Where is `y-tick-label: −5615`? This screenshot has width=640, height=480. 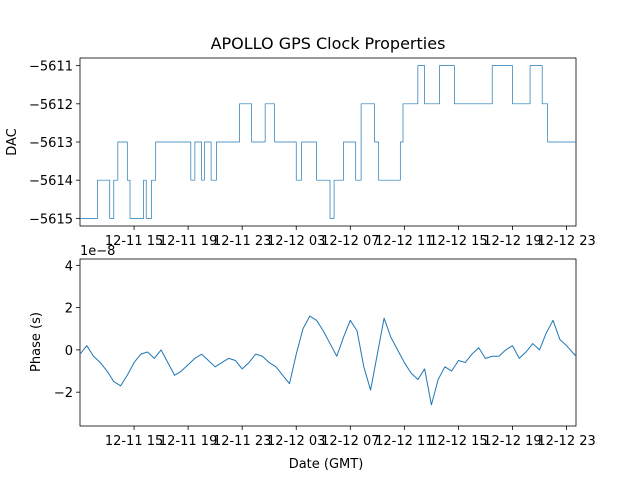 y-tick-label: −5615 is located at coordinates (51, 219).